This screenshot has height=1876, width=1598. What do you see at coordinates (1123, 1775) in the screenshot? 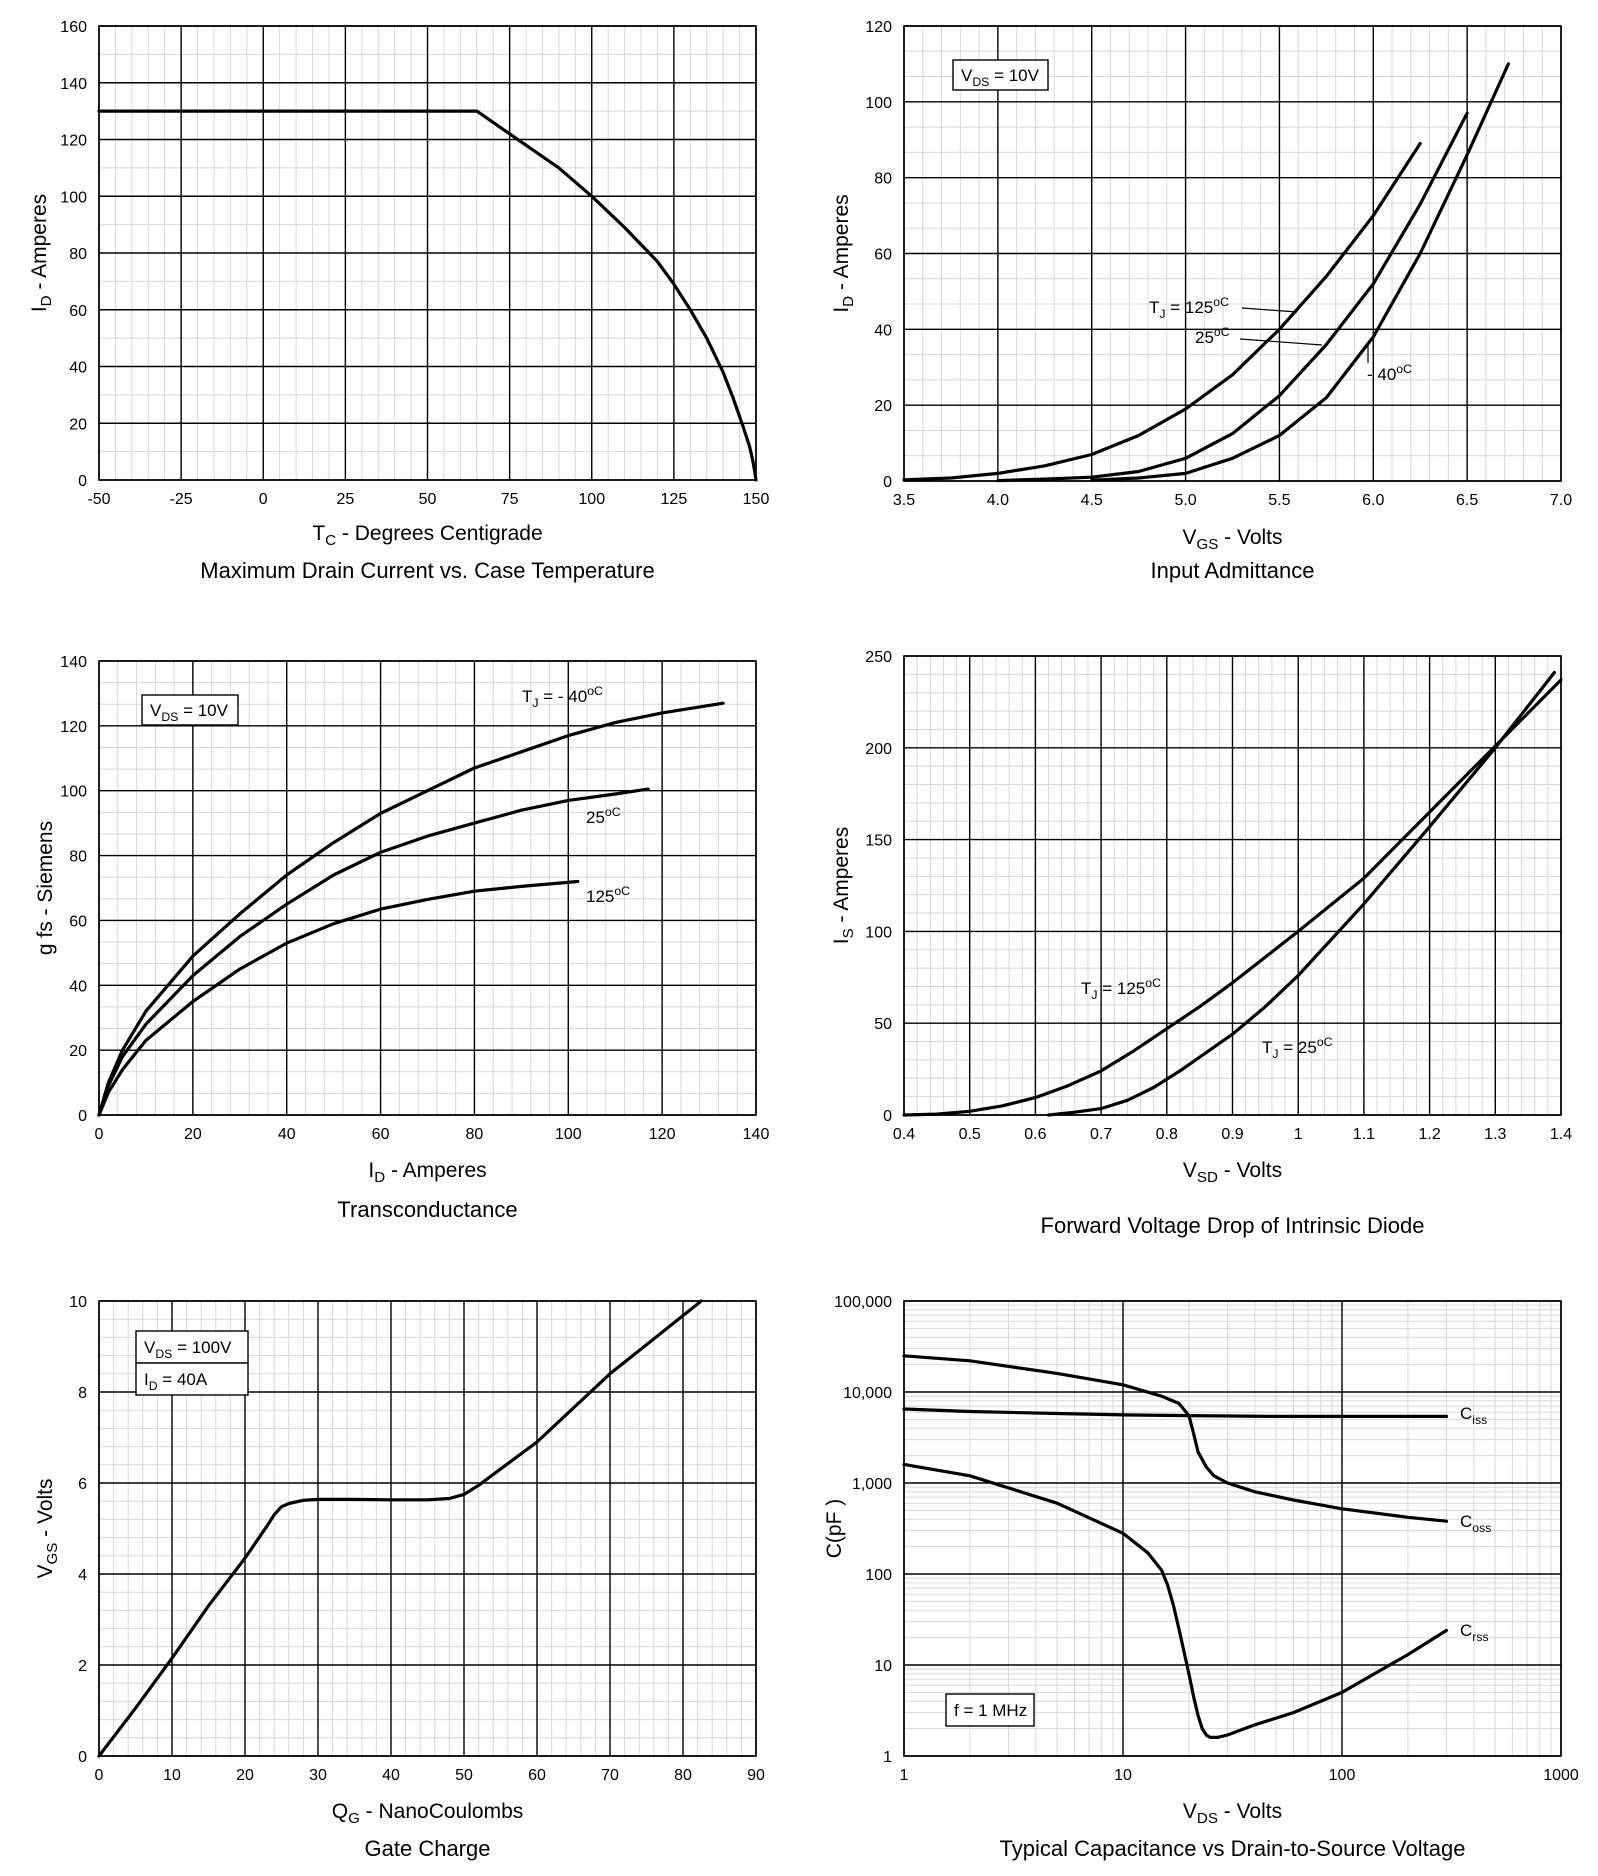
I see `x-tick-label: 10` at bounding box center [1123, 1775].